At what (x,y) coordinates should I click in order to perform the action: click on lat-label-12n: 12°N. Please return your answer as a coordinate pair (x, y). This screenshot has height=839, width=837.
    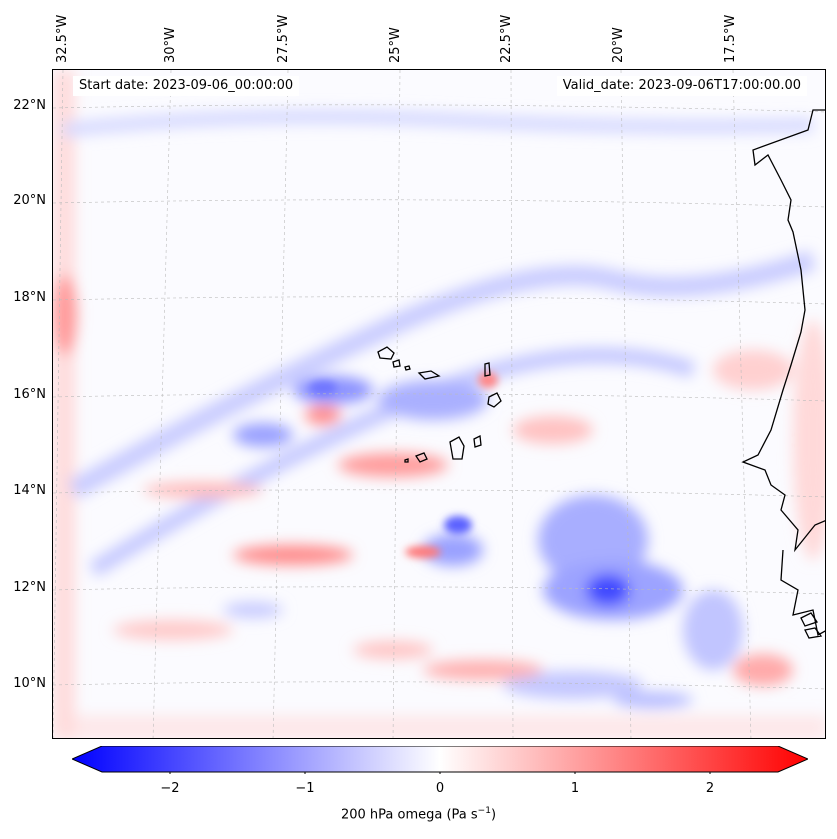
    Looking at the image, I should click on (29, 587).